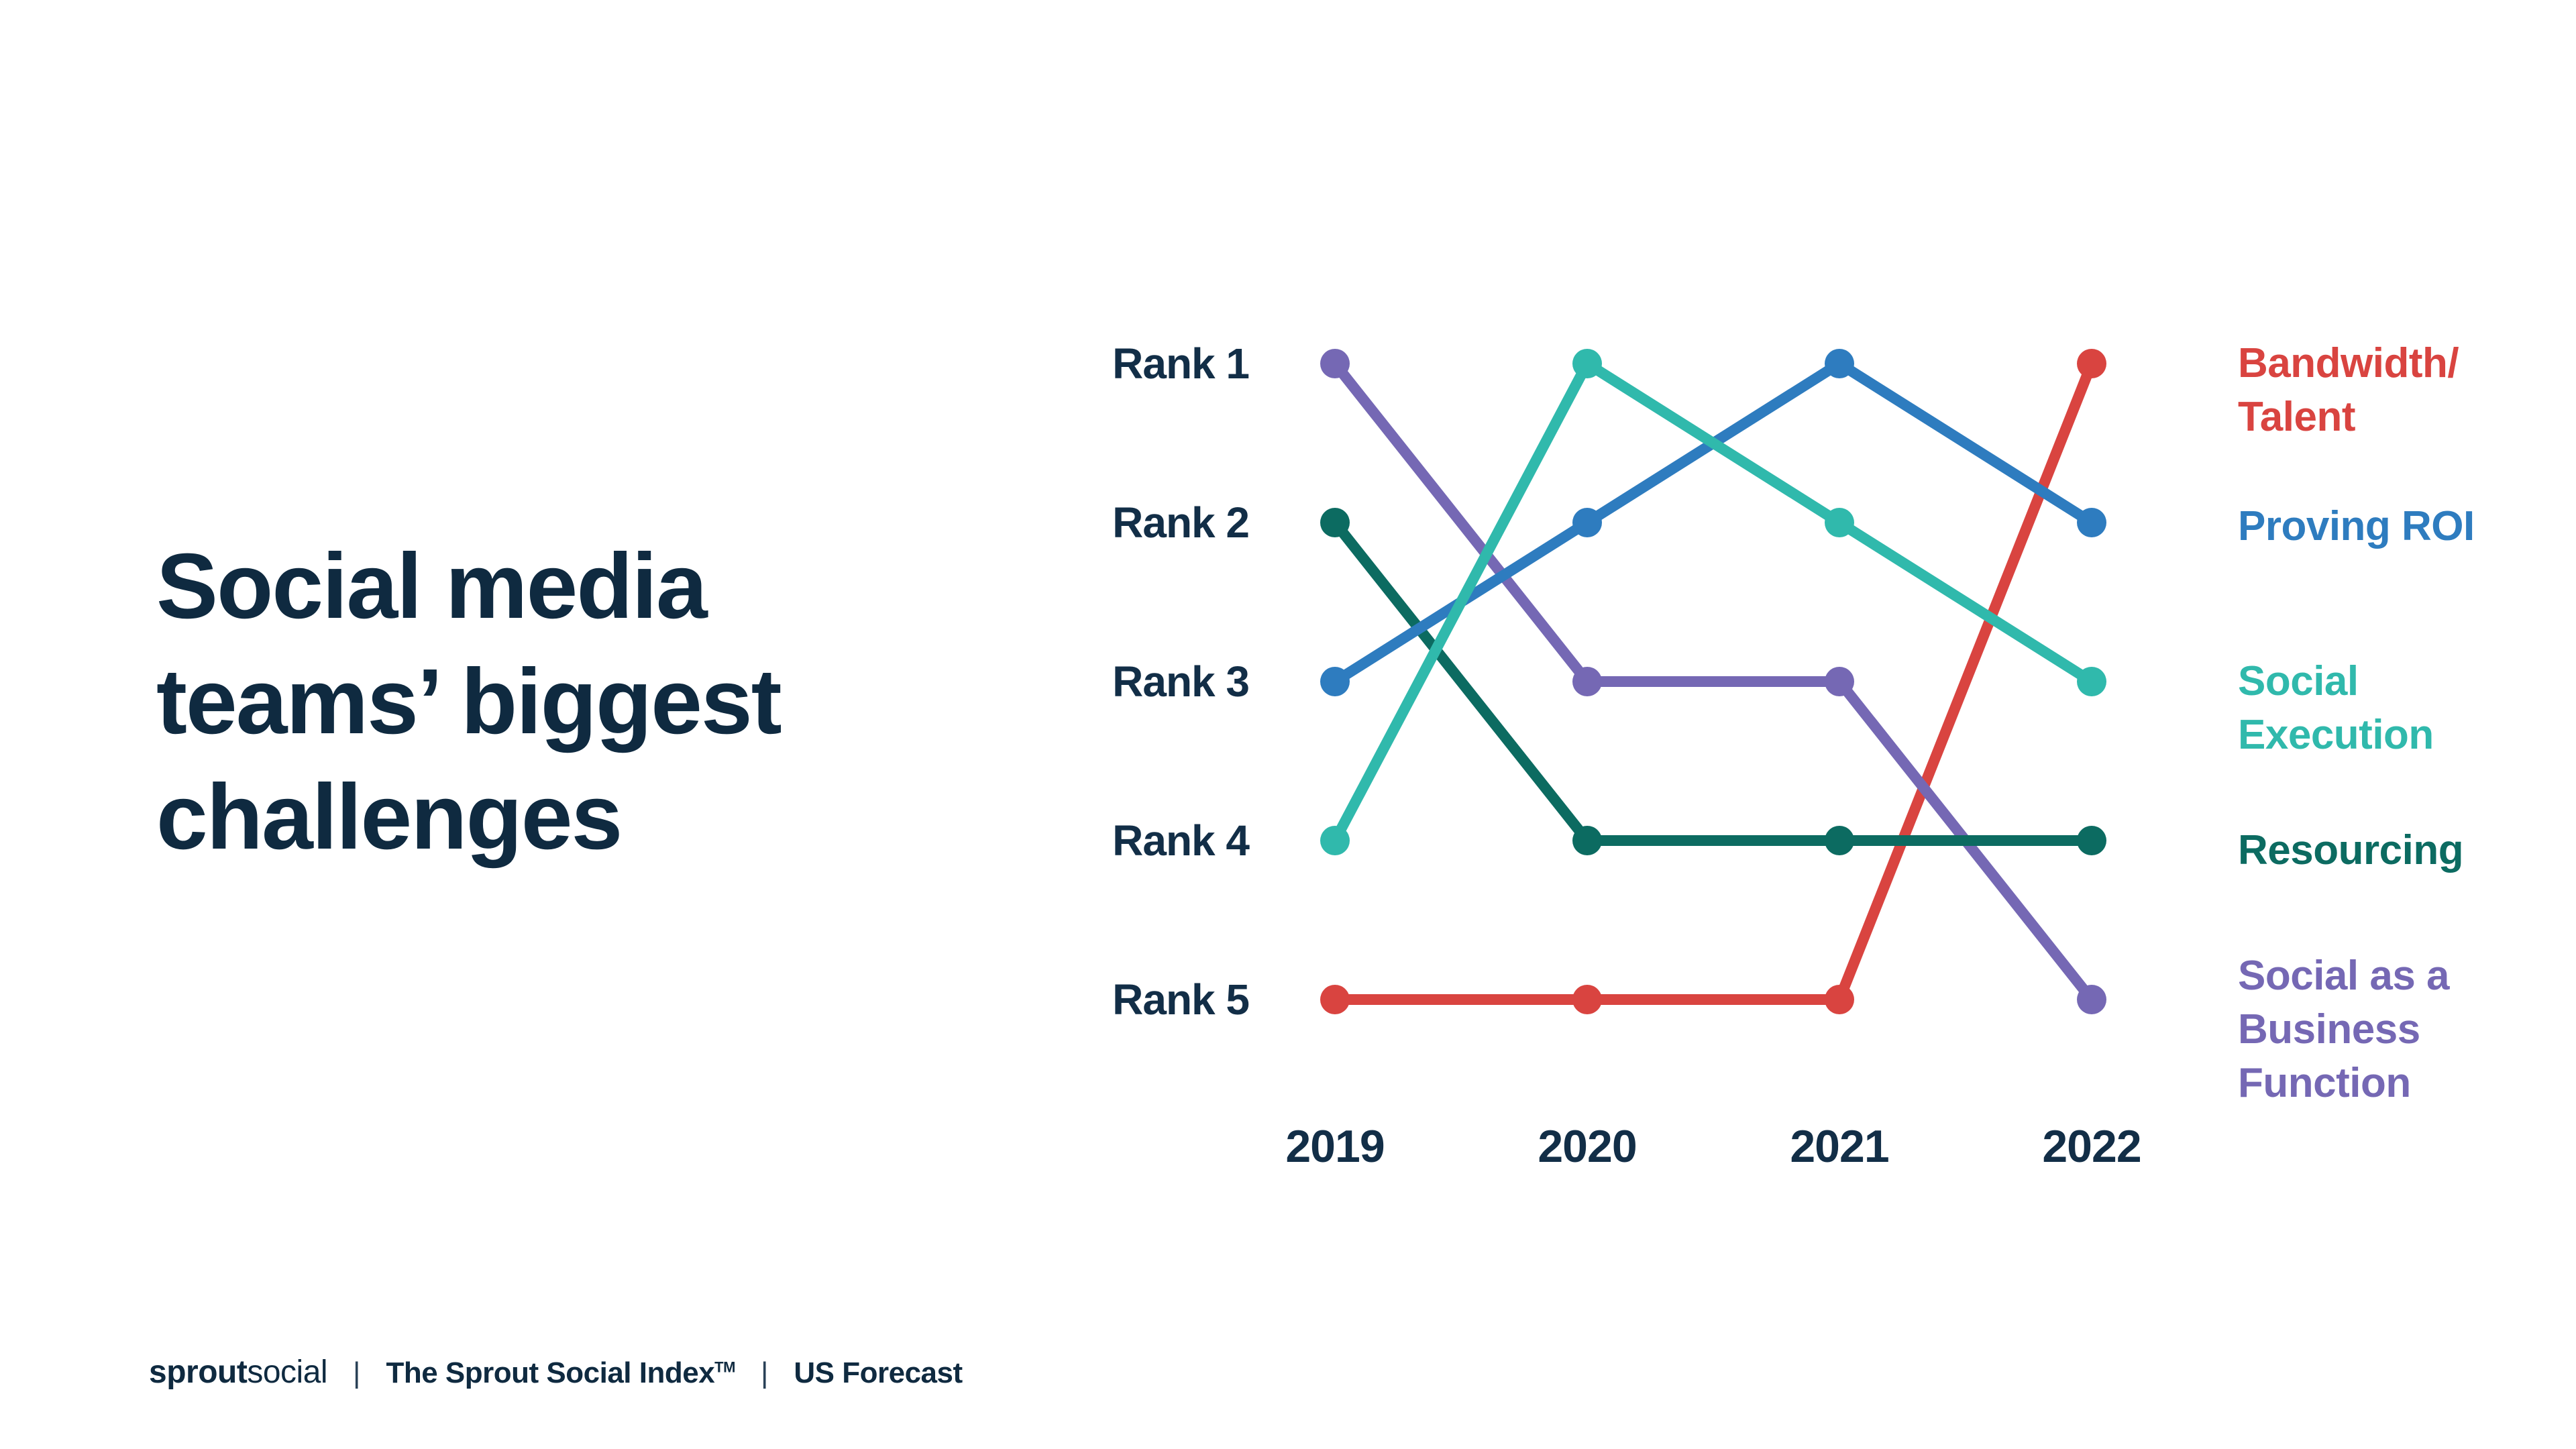 This screenshot has height=1449, width=2576. I want to click on x-axis-label-2020: 2020, so click(1587, 1146).